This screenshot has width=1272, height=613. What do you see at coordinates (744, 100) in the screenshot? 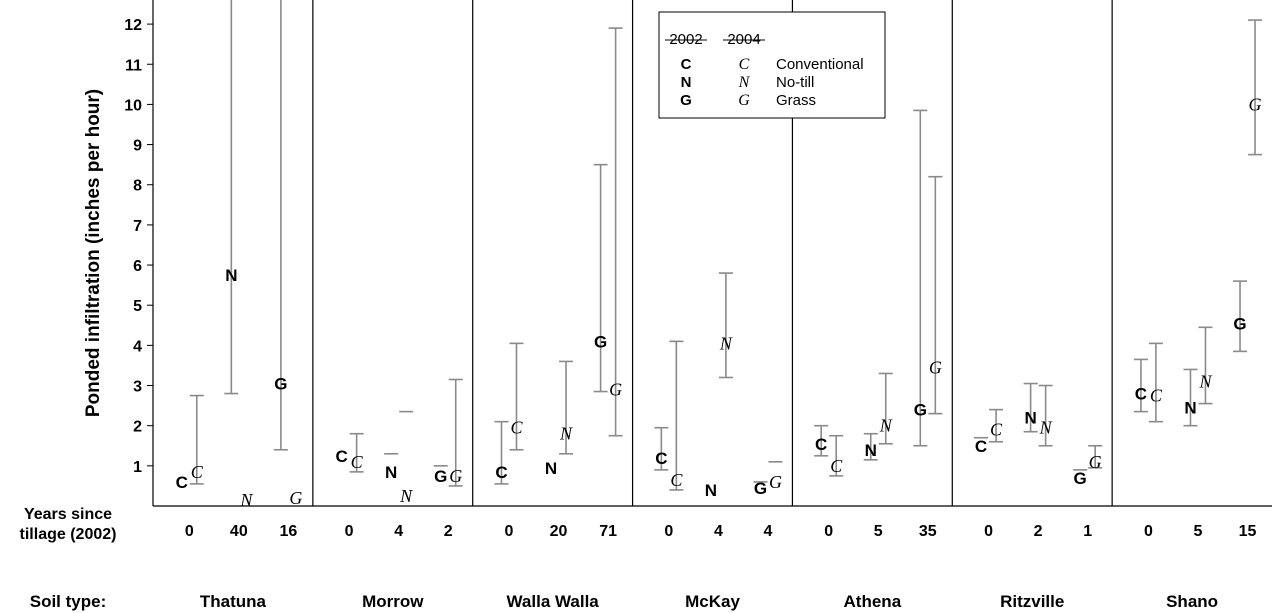
I see `legend-marker-2004: G` at bounding box center [744, 100].